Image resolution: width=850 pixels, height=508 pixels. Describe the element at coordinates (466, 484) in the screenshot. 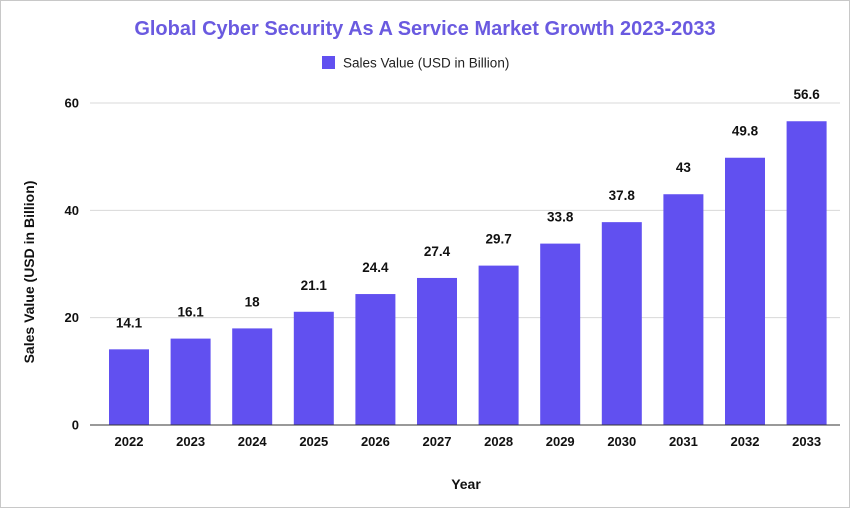

I see `x-axis-title: Year` at that location.